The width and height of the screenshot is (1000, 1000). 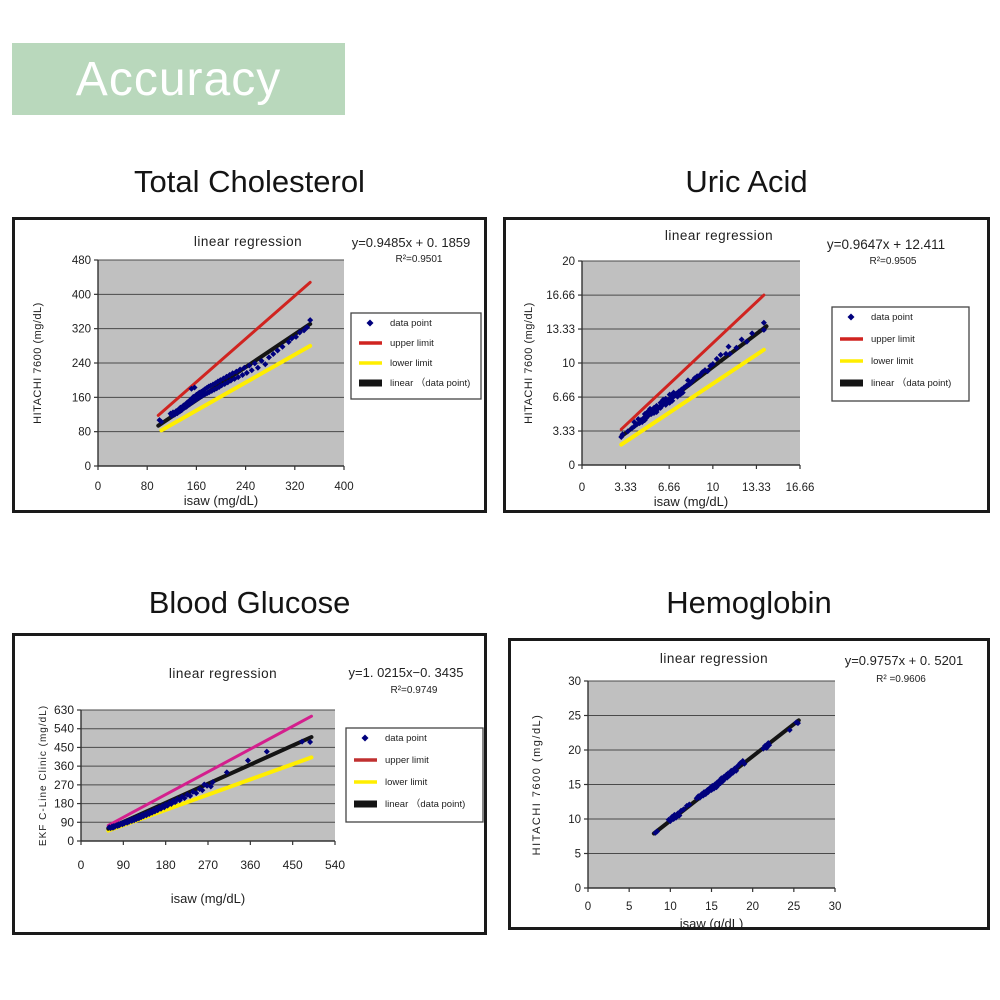 I want to click on y-tick-label: 400, so click(x=81, y=295).